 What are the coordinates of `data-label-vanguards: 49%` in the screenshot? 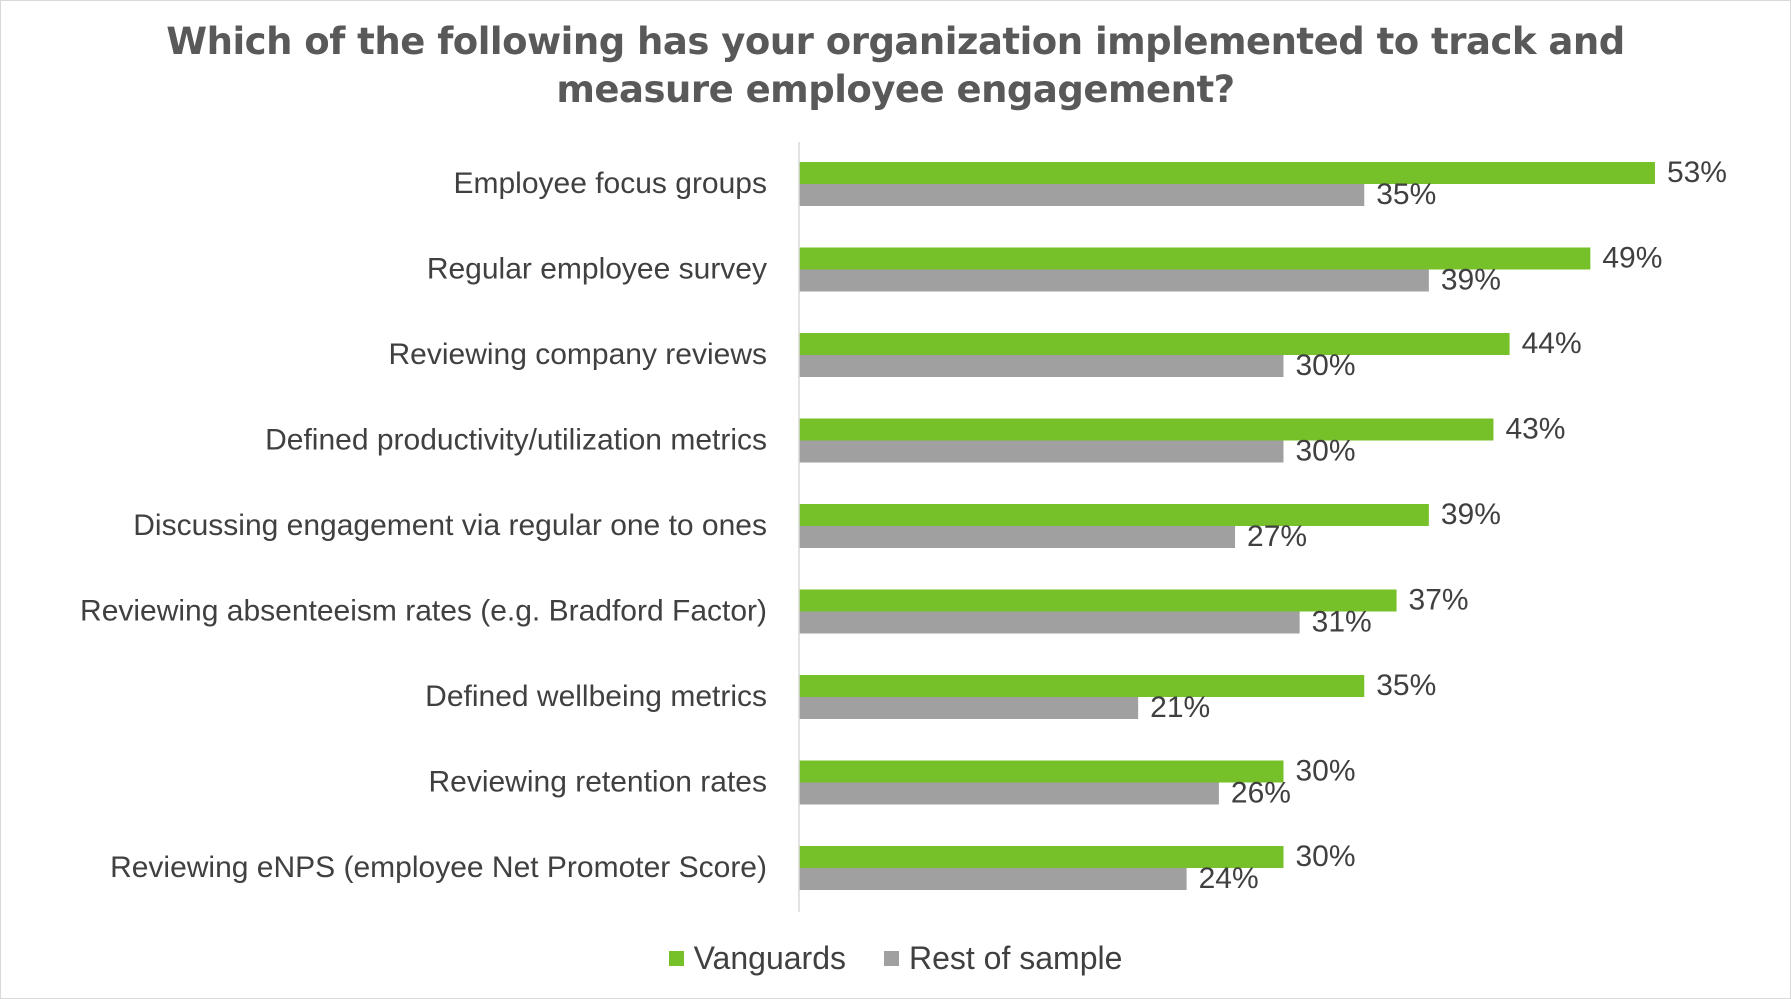 It's located at (1632, 257).